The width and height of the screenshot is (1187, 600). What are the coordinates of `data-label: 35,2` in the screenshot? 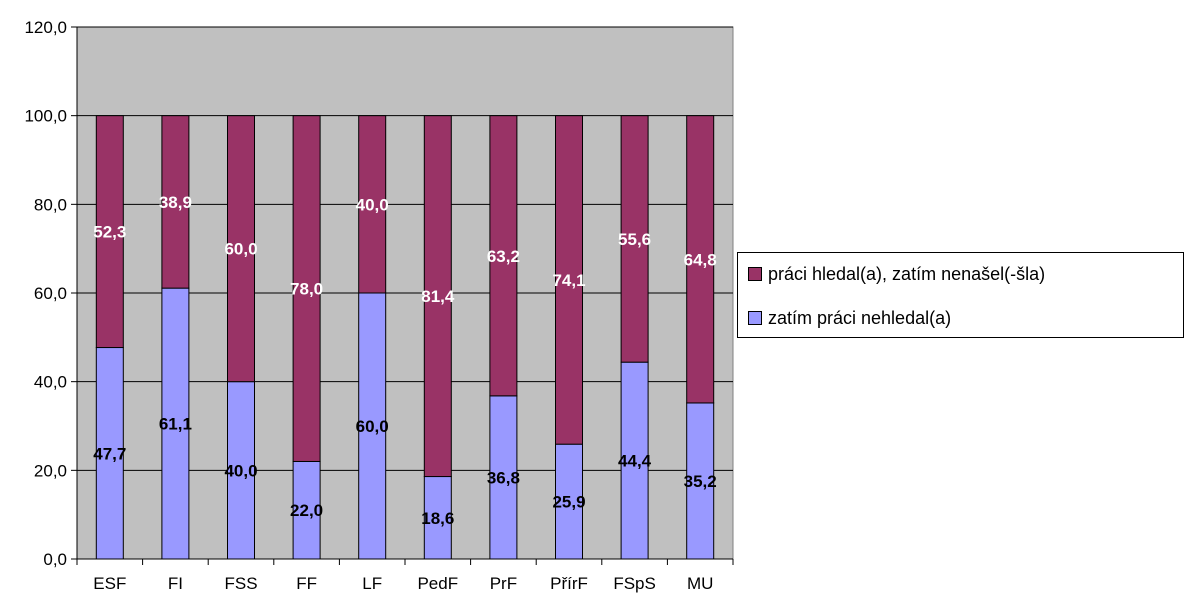 It's located at (700, 481).